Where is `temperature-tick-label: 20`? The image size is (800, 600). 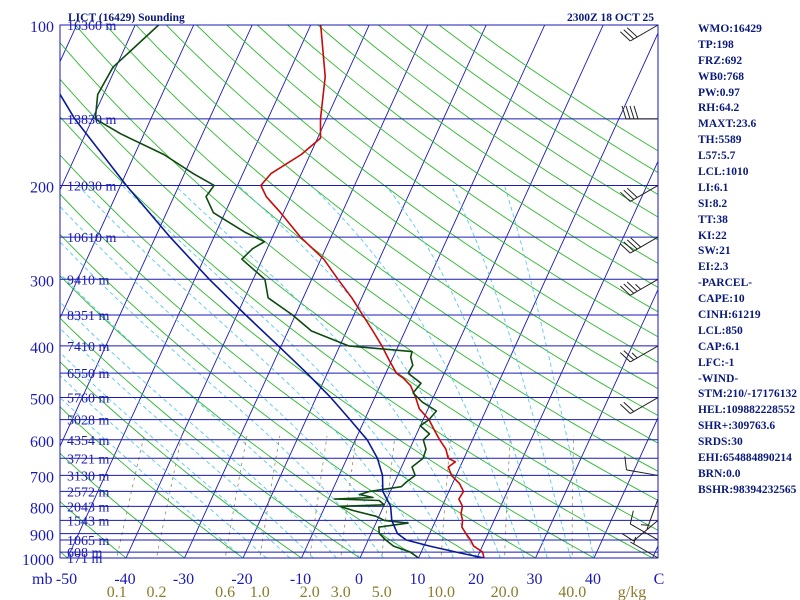
temperature-tick-label: 20 is located at coordinates (476, 579).